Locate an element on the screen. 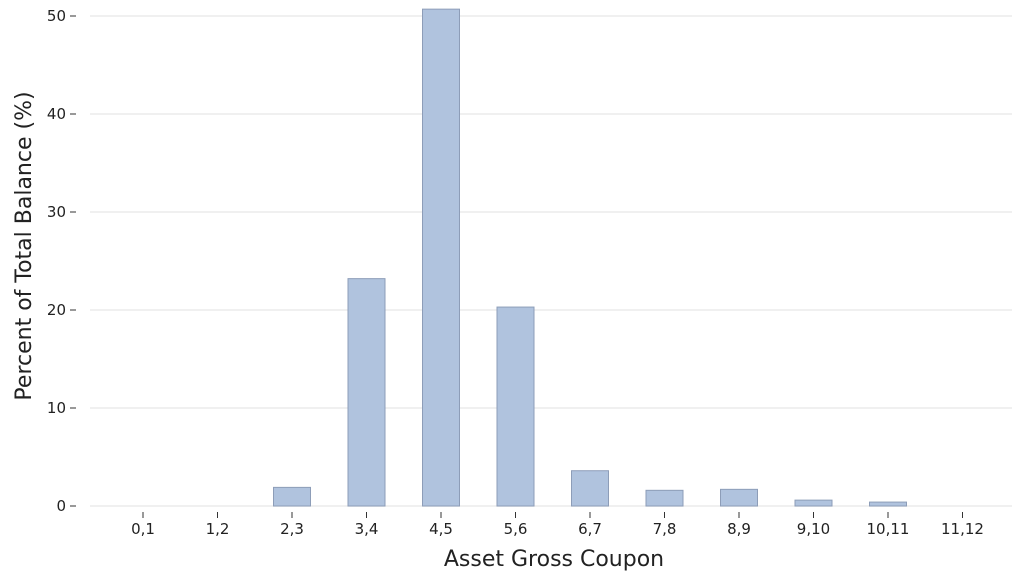  y-axis-label: Percent of Total Balance (%) is located at coordinates (24, 245).